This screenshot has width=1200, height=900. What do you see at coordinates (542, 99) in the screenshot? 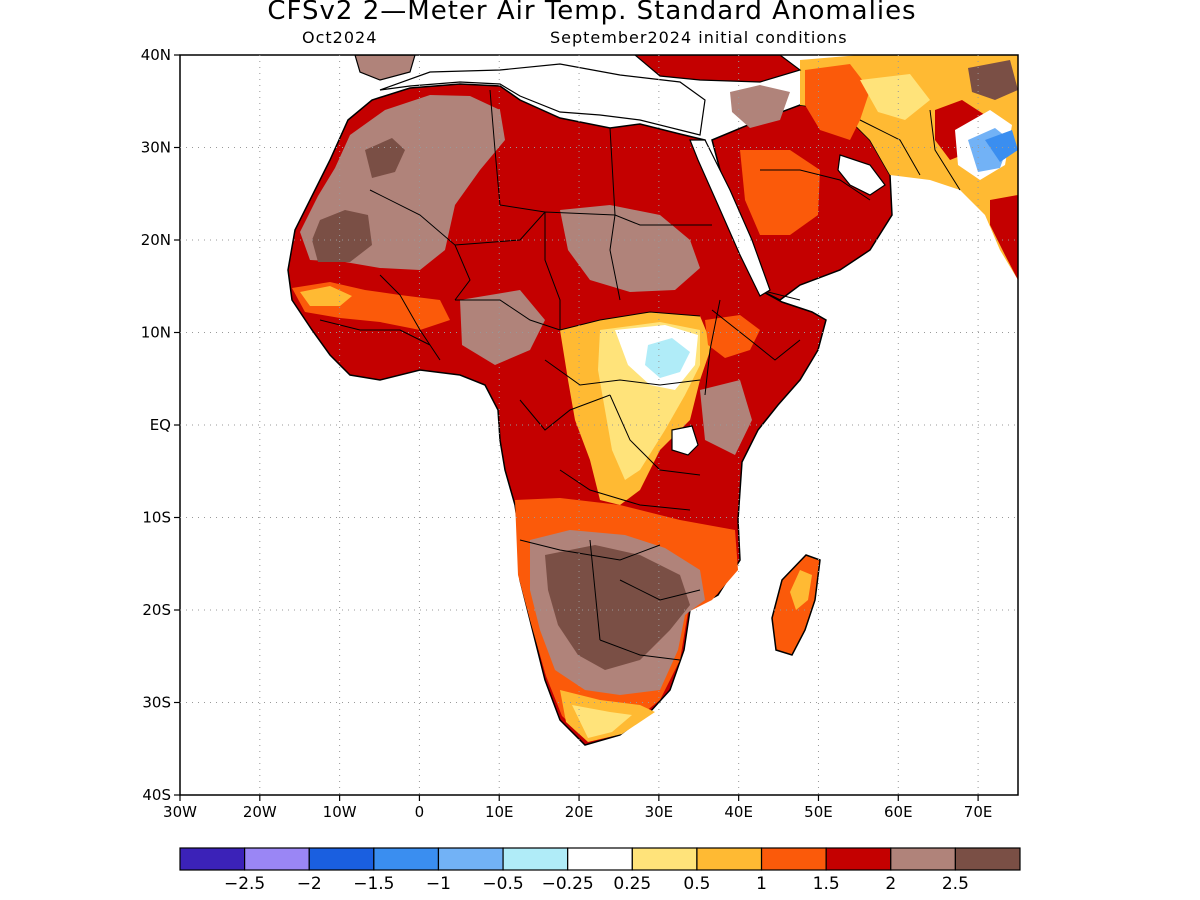
I see `mediterranean-sea` at bounding box center [542, 99].